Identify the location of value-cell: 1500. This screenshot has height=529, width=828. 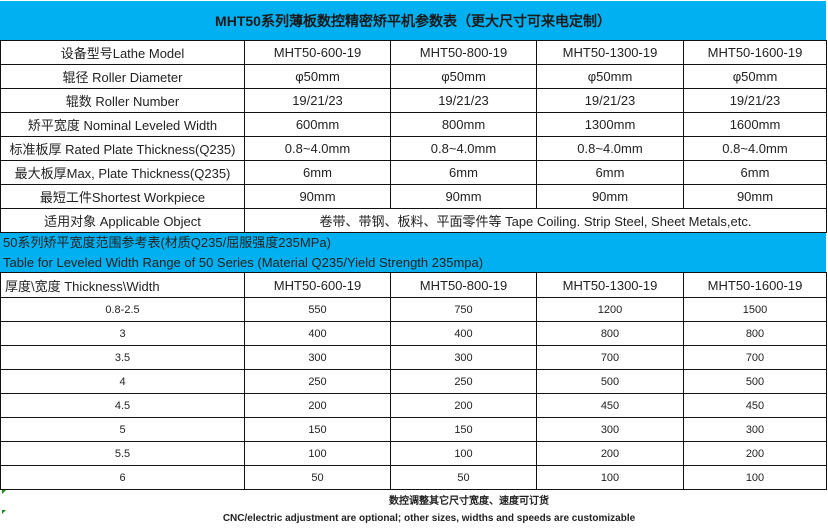
(755, 309).